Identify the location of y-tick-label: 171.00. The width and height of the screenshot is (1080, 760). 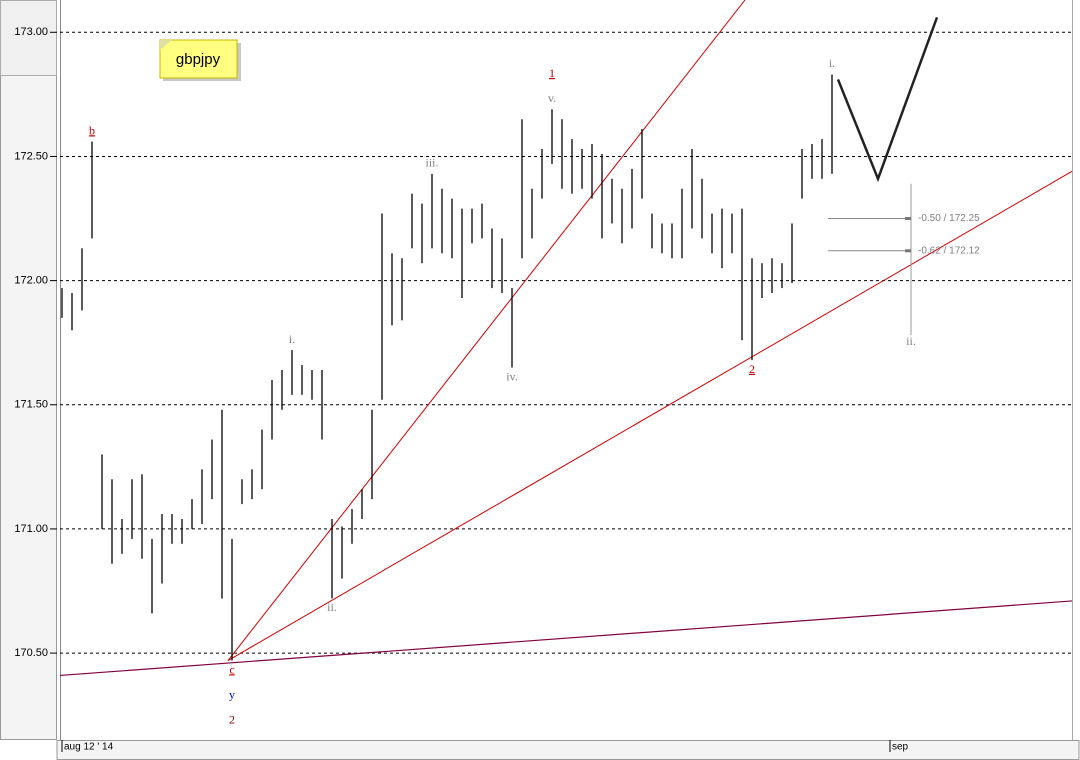
(31, 529).